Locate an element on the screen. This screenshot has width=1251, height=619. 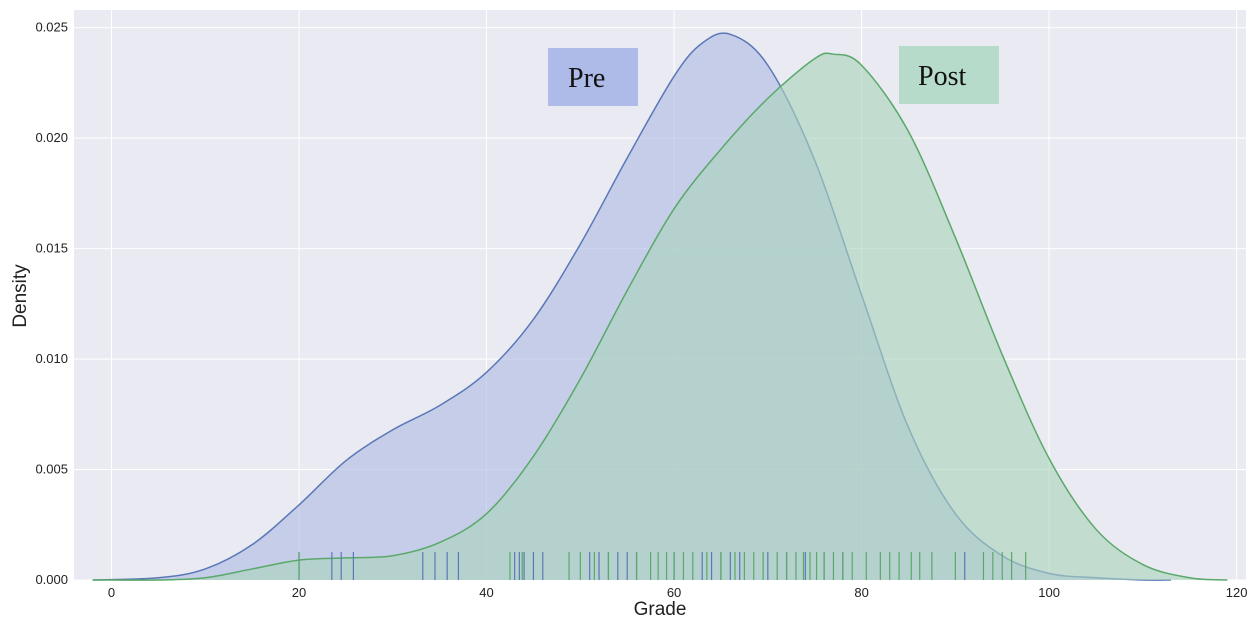
x-axis-label: Grade is located at coordinates (660, 609).